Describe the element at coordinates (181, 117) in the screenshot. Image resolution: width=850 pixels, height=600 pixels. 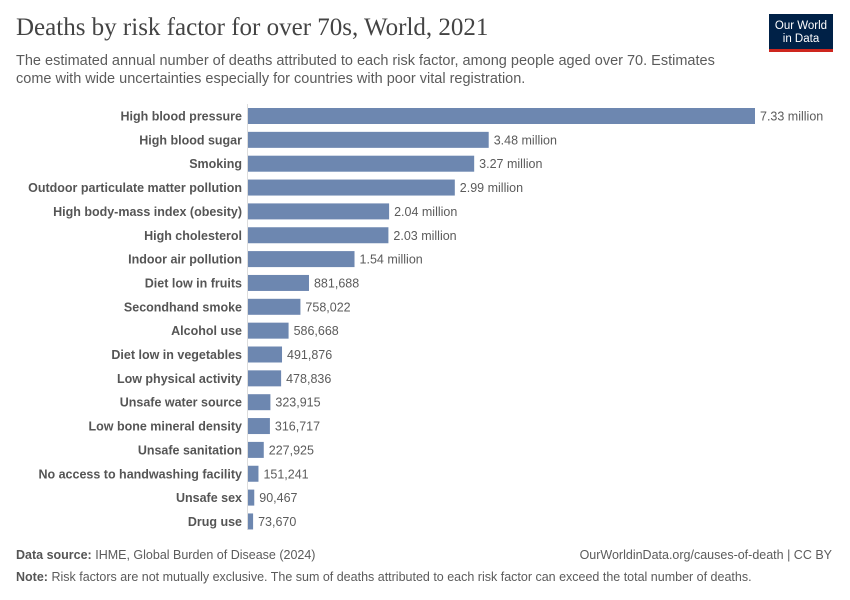
I see `category-label: High blood pressure` at that location.